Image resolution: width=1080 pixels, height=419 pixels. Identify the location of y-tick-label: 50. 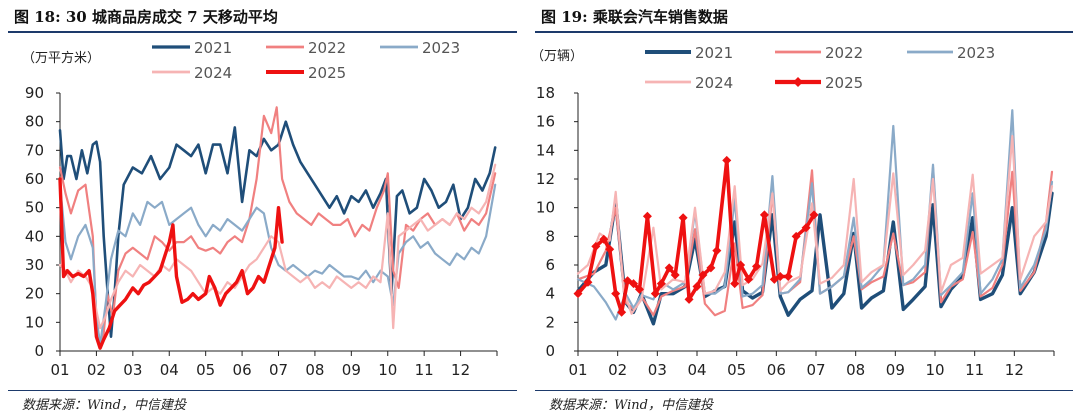
(34, 208).